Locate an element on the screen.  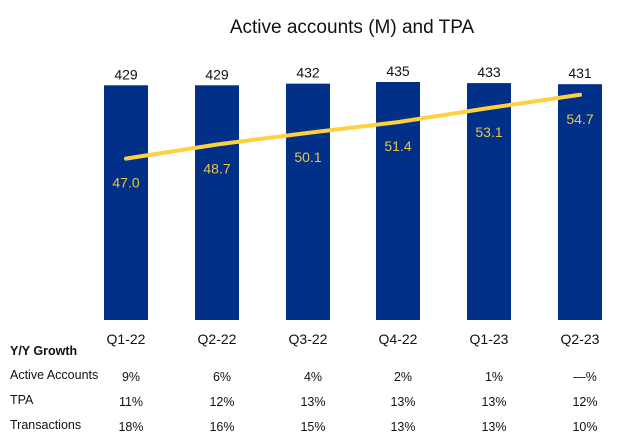
x-tick-label: Q4-22 is located at coordinates (398, 339).